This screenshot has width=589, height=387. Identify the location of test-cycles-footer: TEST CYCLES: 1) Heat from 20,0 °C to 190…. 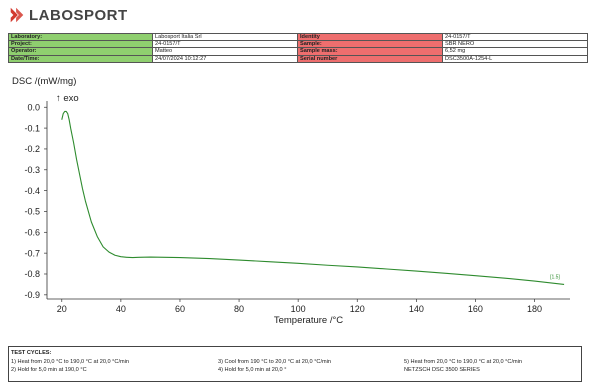
(295, 364).